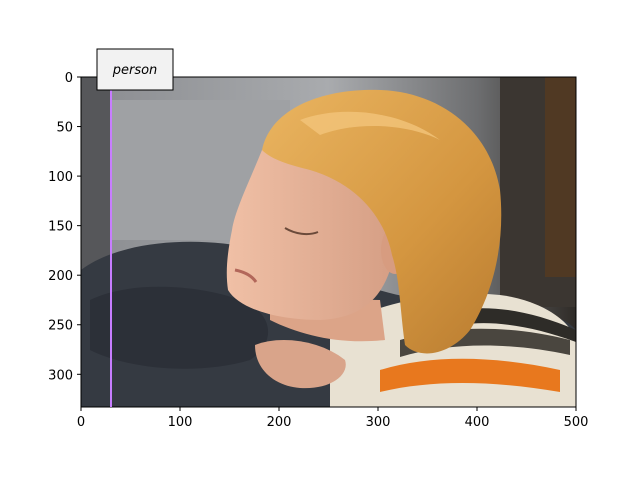 This screenshot has width=640, height=480. I want to click on hair-highlight, so click(370, 125).